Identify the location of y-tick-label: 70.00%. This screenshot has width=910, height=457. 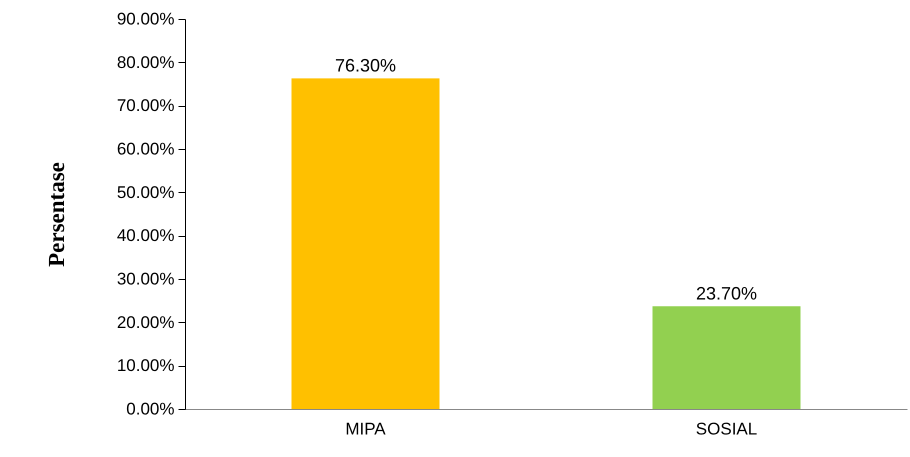
(145, 106).